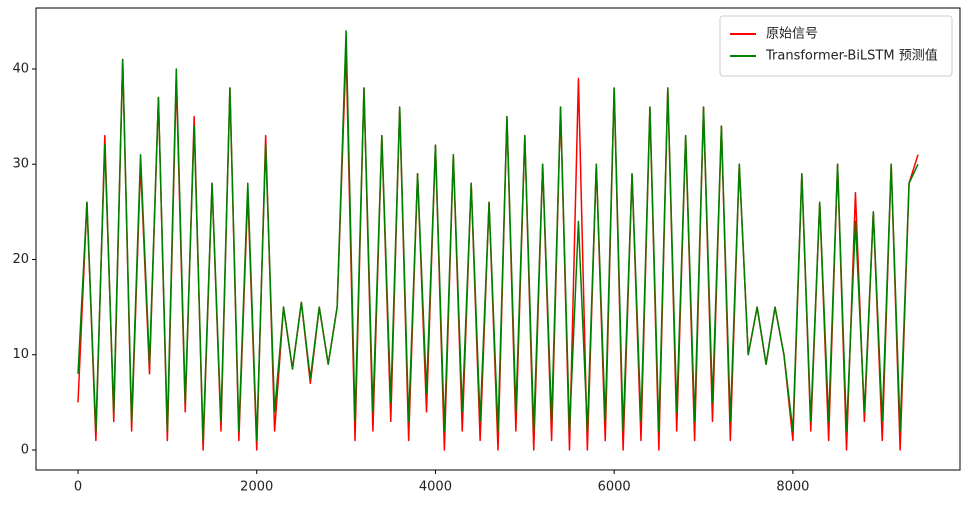  Describe the element at coordinates (792, 487) in the screenshot. I see `x-tick-label: 8000` at that location.